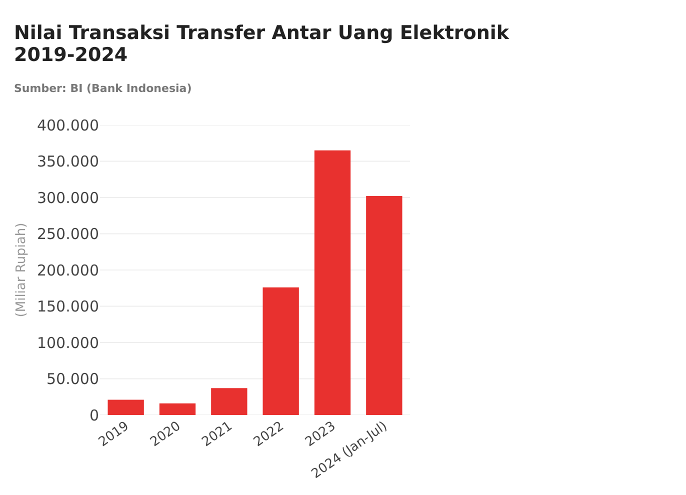 Image resolution: width=686 pixels, height=495 pixels. What do you see at coordinates (67, 307) in the screenshot?
I see `y-tick-label: 150.000` at bounding box center [67, 307].